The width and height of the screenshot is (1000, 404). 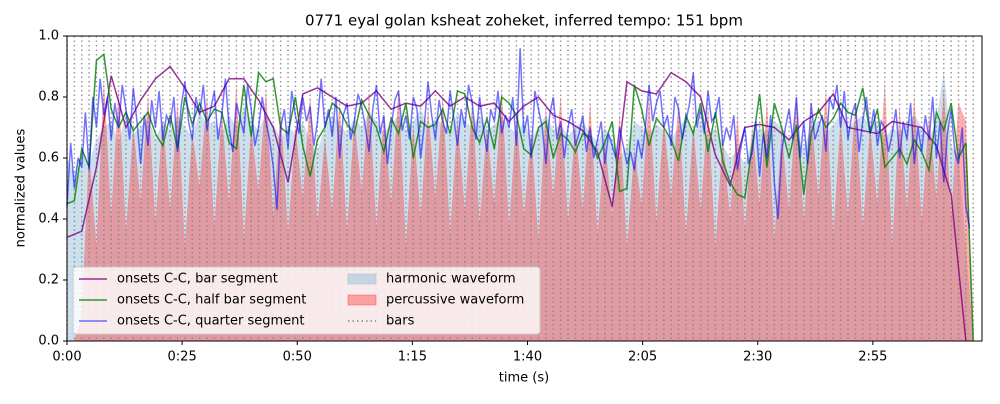 What do you see at coordinates (451, 279) in the screenshot?
I see `legend-label: harmonic waveform` at bounding box center [451, 279].